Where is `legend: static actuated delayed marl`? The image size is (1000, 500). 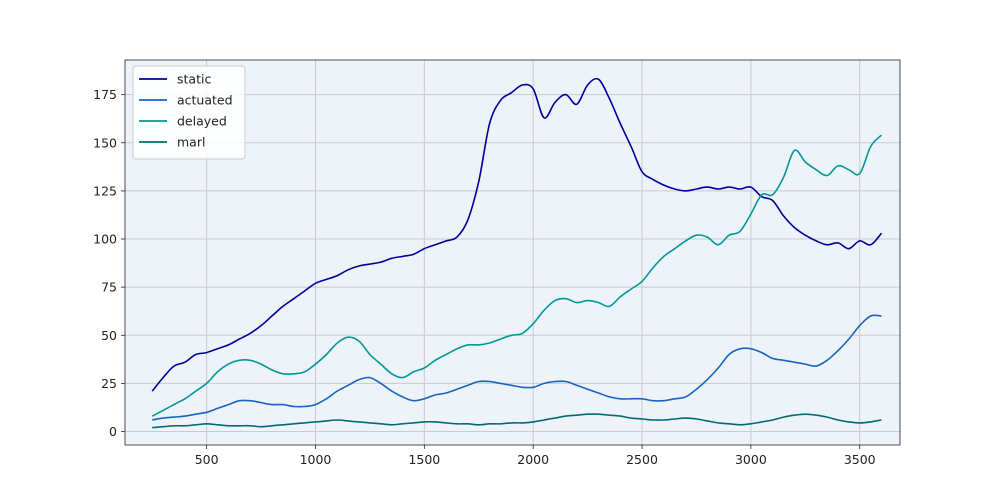 legend: static actuated delayed marl is located at coordinates (189, 112).